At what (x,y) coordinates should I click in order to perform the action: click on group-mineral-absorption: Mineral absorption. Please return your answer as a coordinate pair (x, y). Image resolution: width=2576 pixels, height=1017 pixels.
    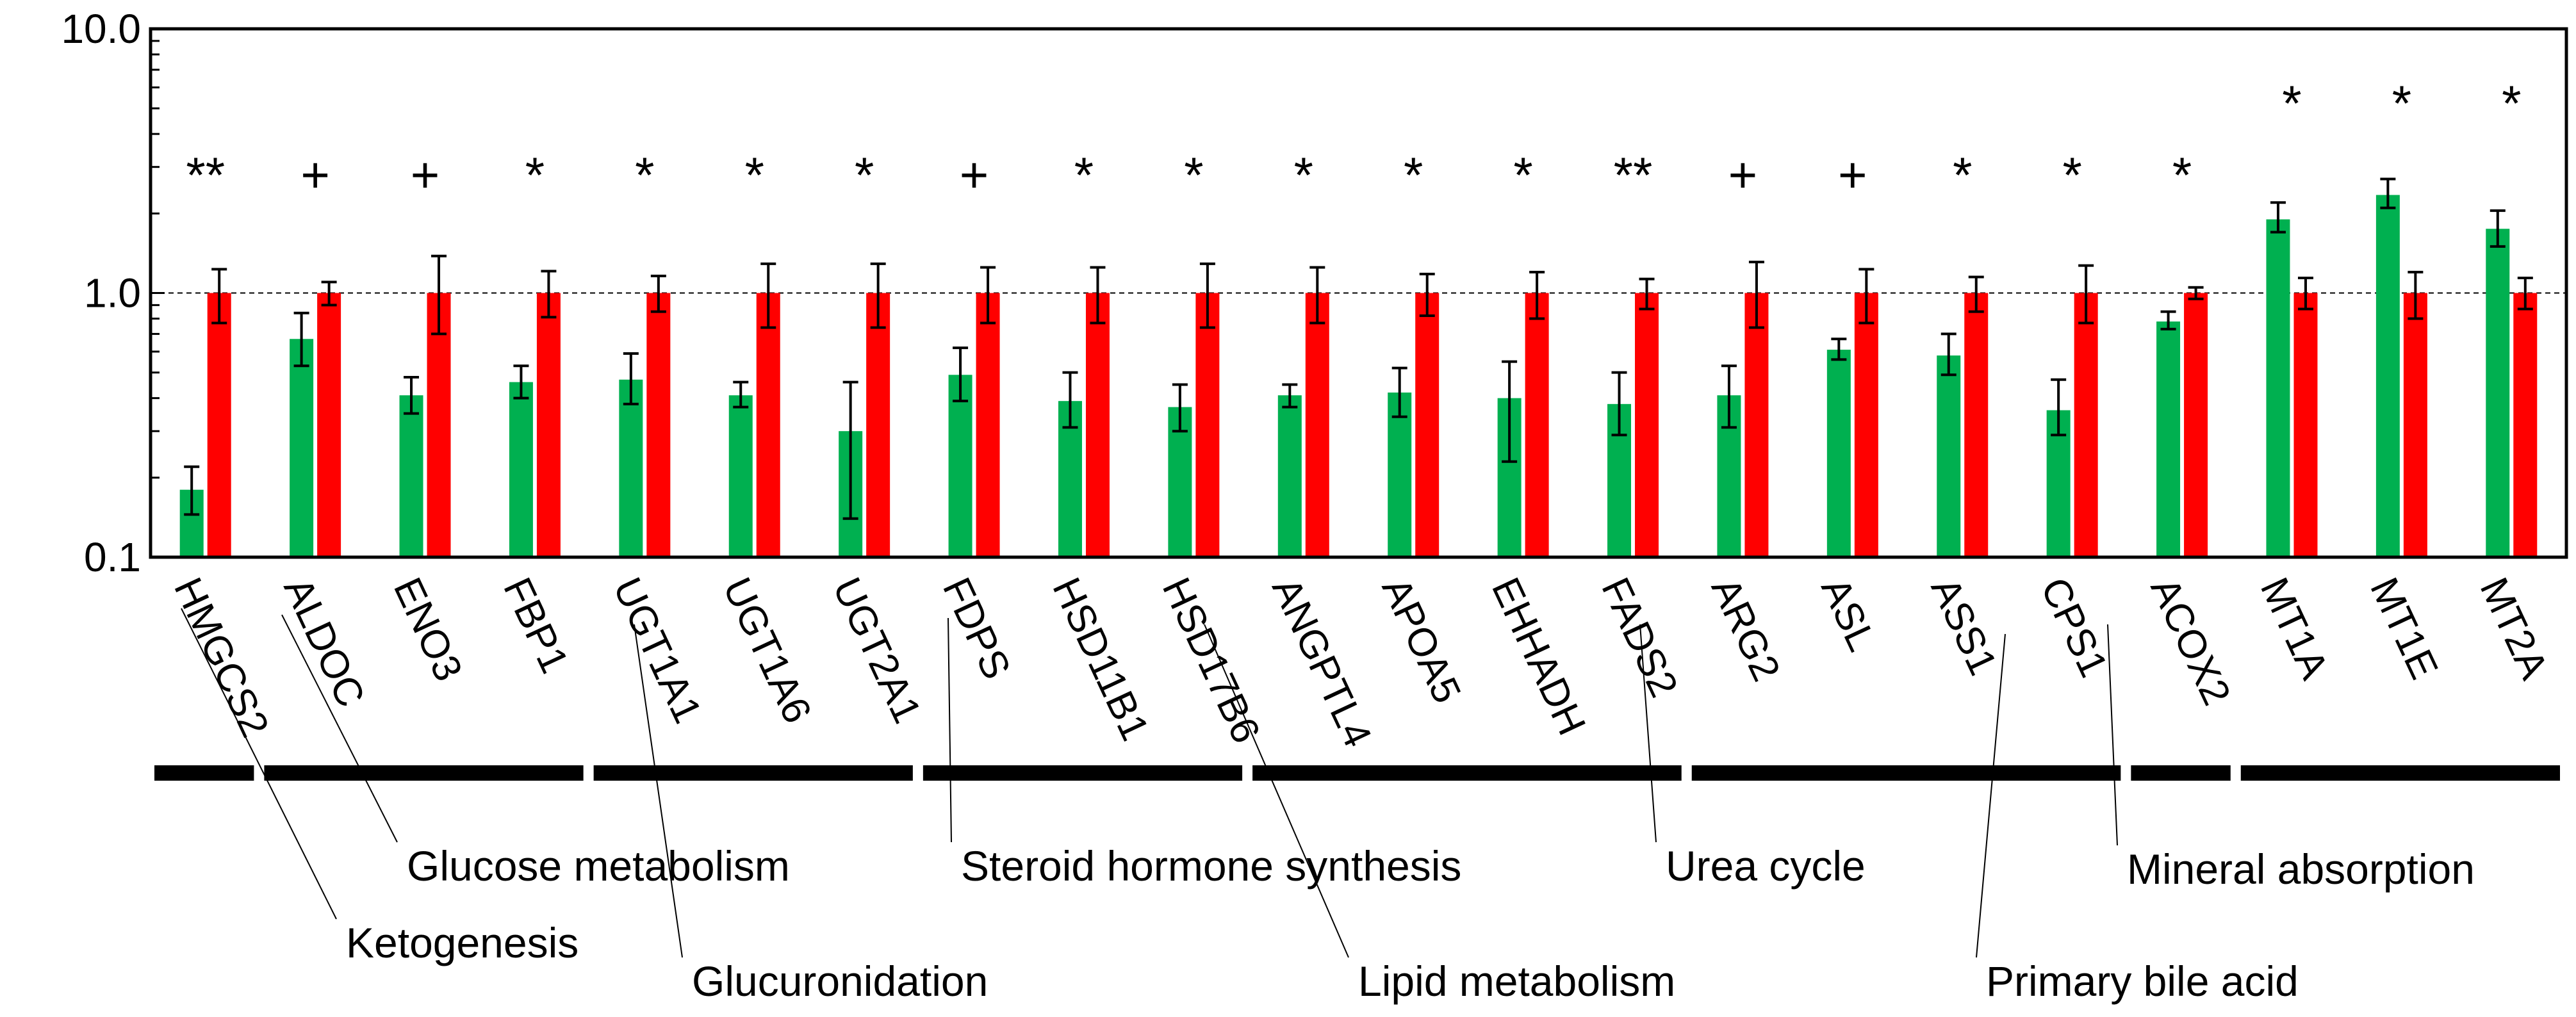
    Looking at the image, I should click on (2334, 758).